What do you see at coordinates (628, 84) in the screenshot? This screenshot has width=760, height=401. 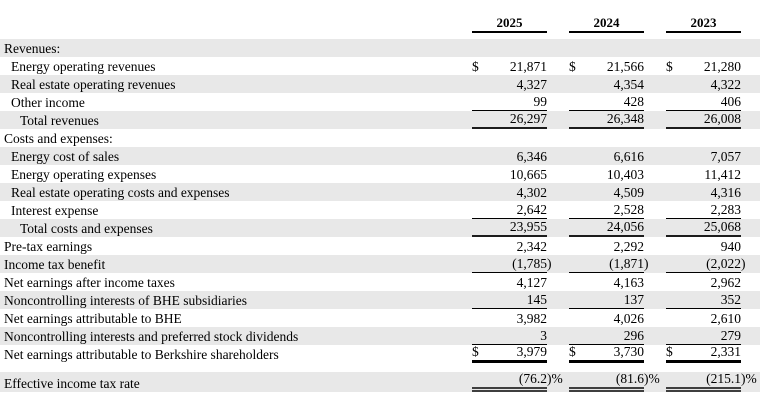 I see `cell-value: 4,354` at bounding box center [628, 84].